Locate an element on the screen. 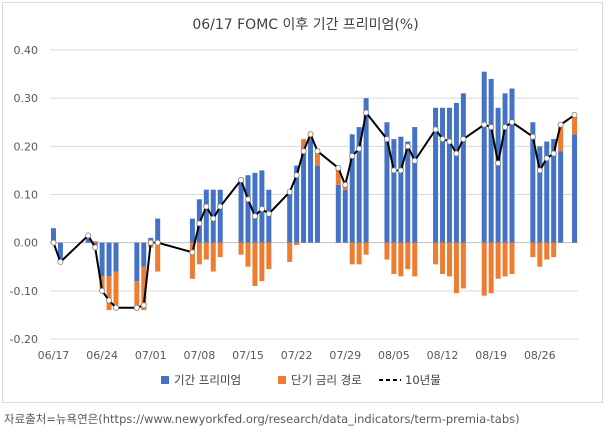  y-tick-label: 0.10 is located at coordinates (26, 195).